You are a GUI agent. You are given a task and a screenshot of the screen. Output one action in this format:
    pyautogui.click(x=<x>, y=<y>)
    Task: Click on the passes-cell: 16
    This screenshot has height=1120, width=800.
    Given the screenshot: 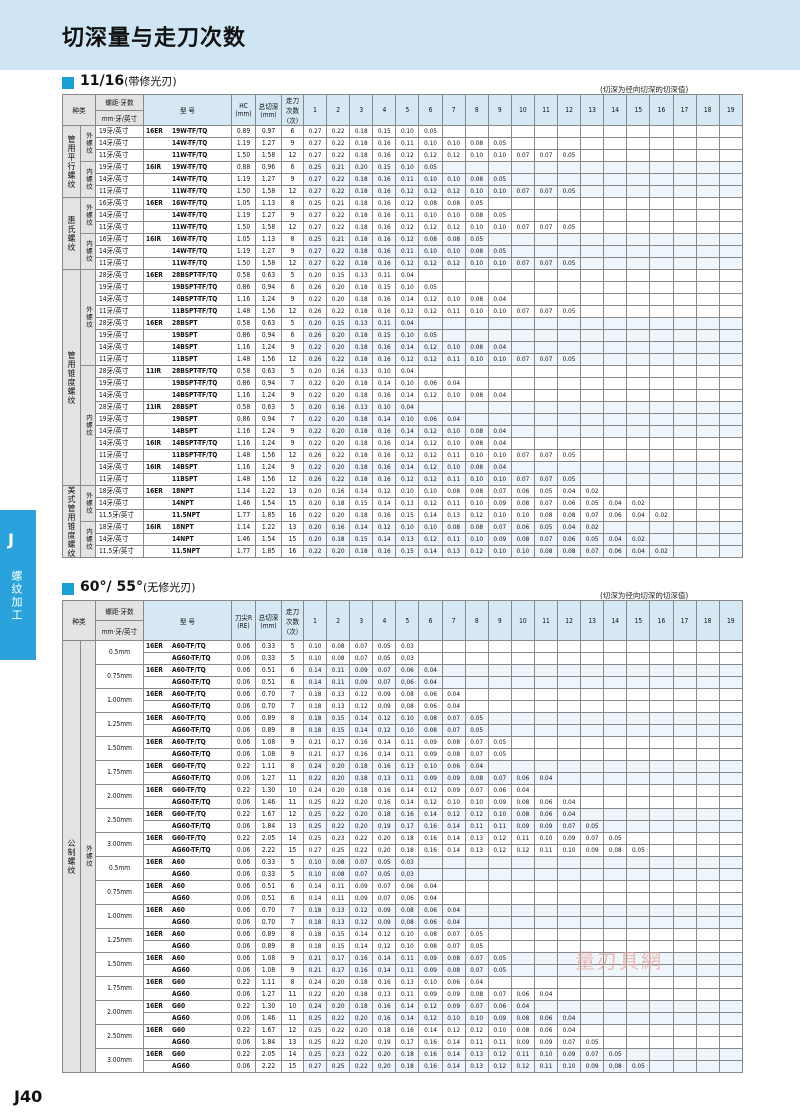 What is the action you would take?
    pyautogui.click(x=292, y=515)
    